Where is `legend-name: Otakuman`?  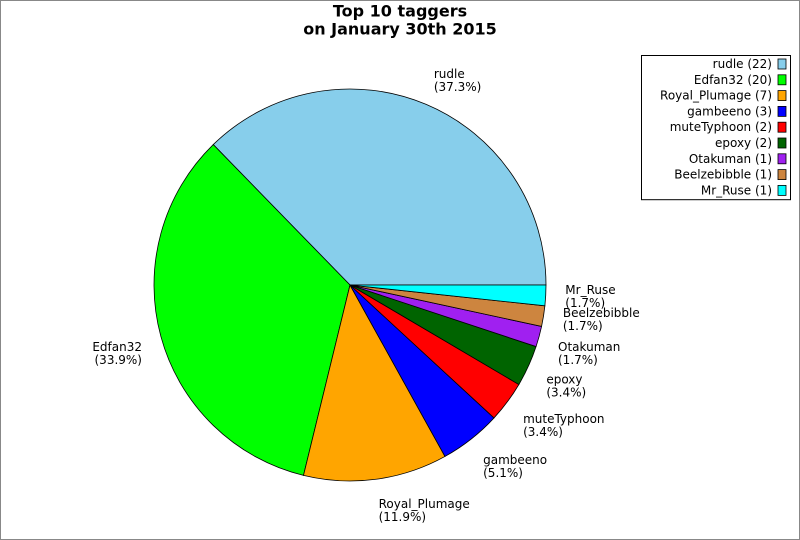
legend-name: Otakuman is located at coordinates (720, 158).